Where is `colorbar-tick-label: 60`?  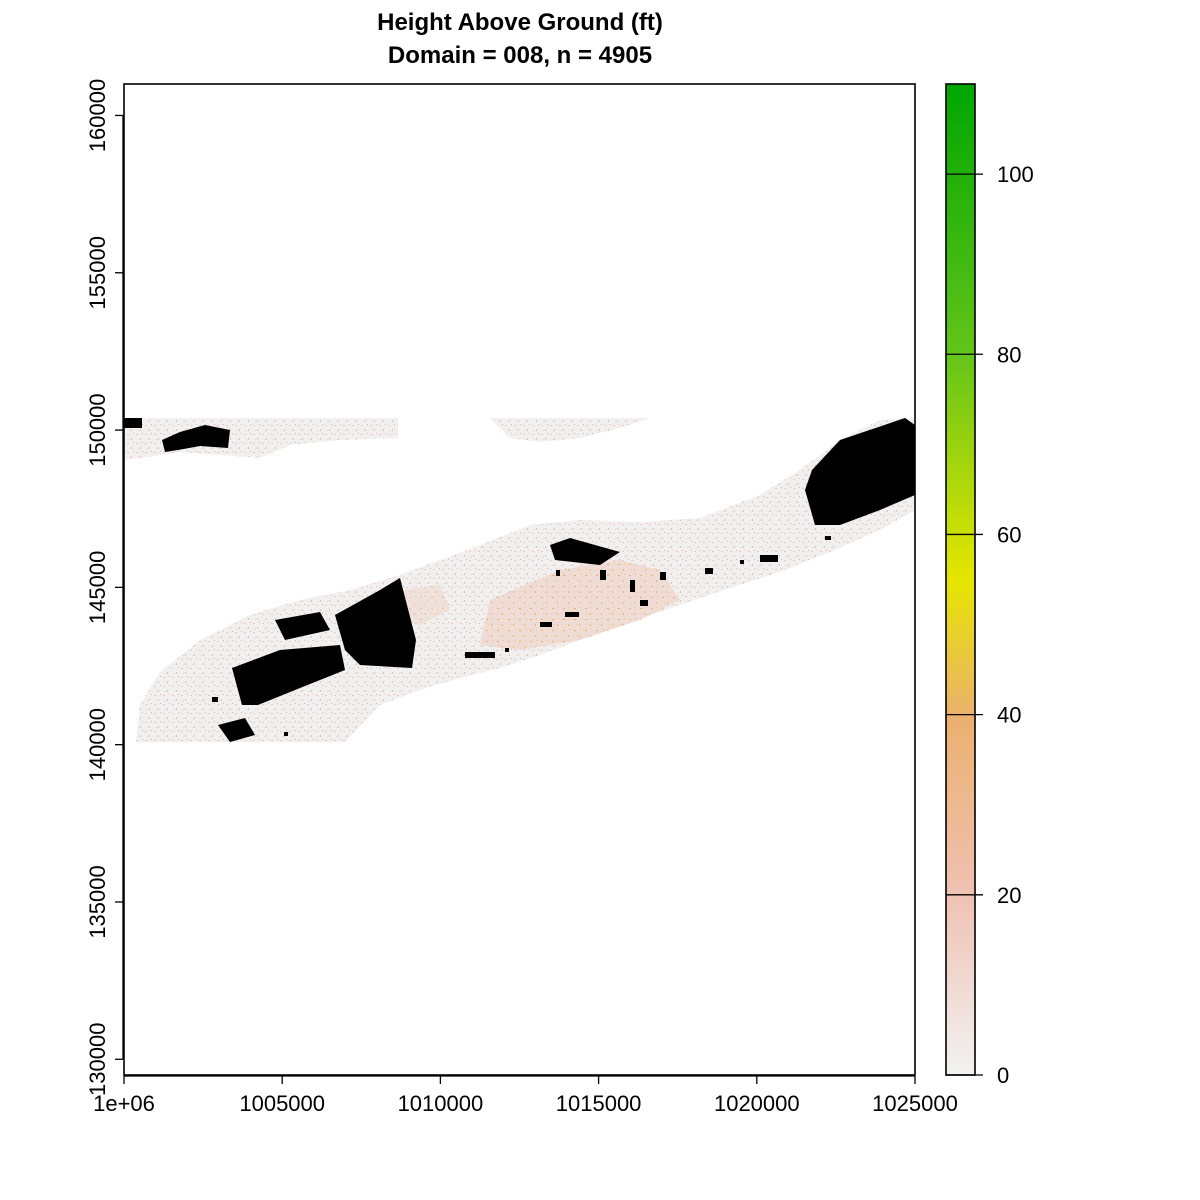
colorbar-tick-label: 60 is located at coordinates (1009, 534).